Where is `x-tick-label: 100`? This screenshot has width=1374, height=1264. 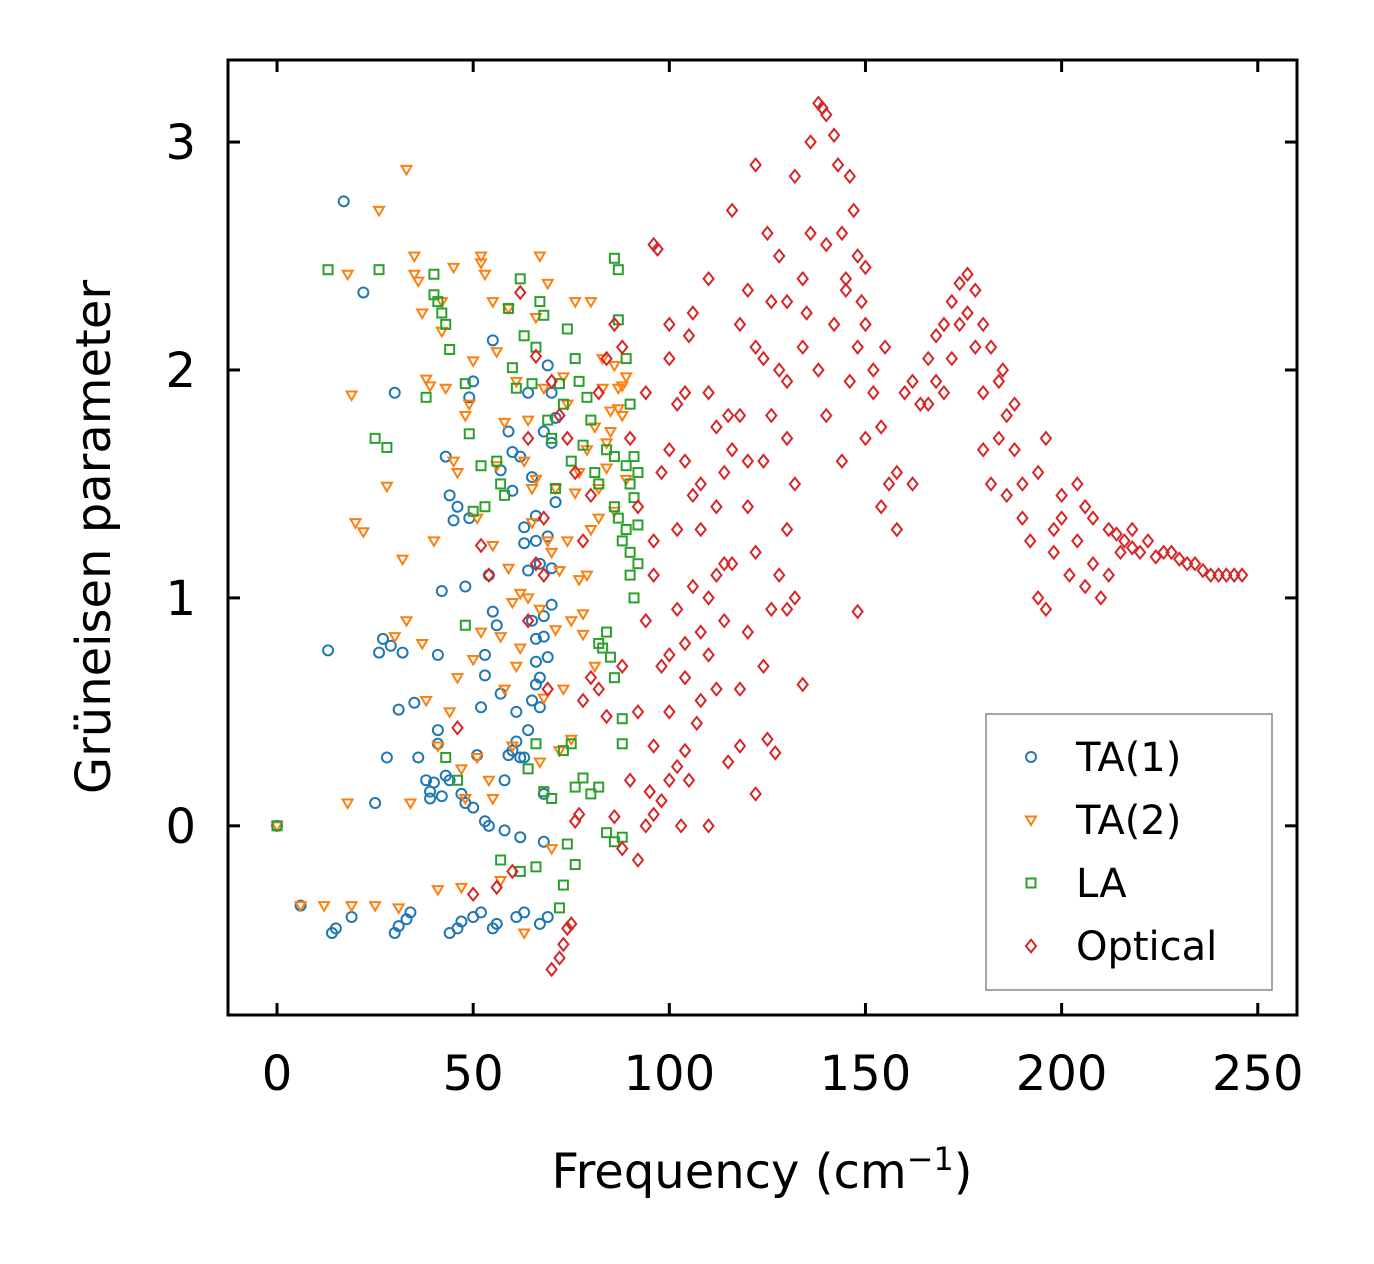
x-tick-label: 100 is located at coordinates (670, 1074).